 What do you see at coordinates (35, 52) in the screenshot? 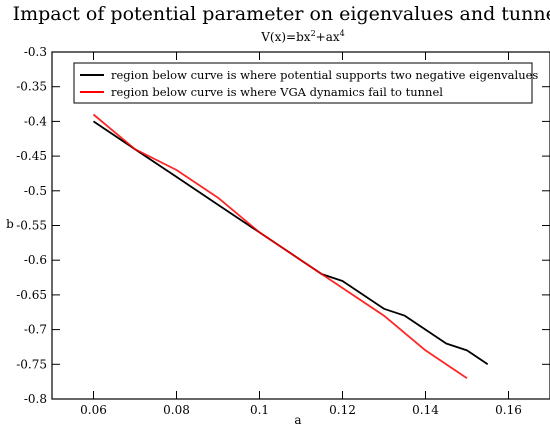
I see `y-tick-label-0: -0.3` at bounding box center [35, 52].